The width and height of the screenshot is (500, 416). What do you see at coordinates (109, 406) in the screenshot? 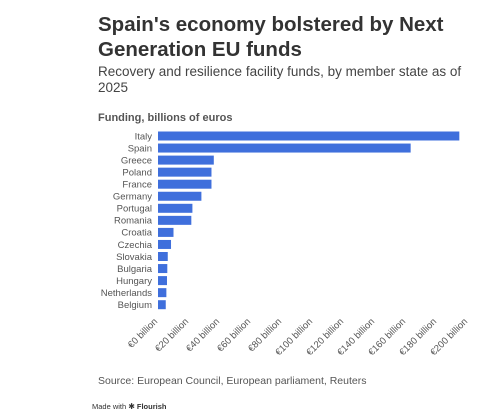
I see `made-with-label: Made with` at bounding box center [109, 406].